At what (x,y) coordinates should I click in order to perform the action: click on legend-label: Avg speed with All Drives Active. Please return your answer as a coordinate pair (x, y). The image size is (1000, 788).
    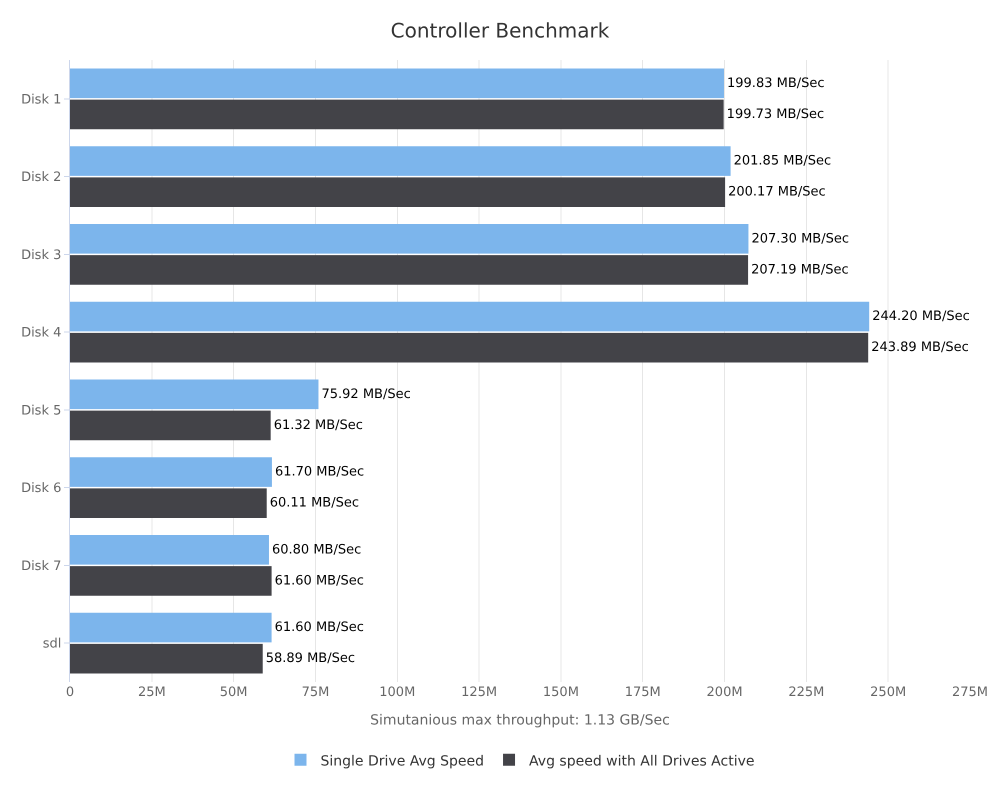
    Looking at the image, I should click on (641, 761).